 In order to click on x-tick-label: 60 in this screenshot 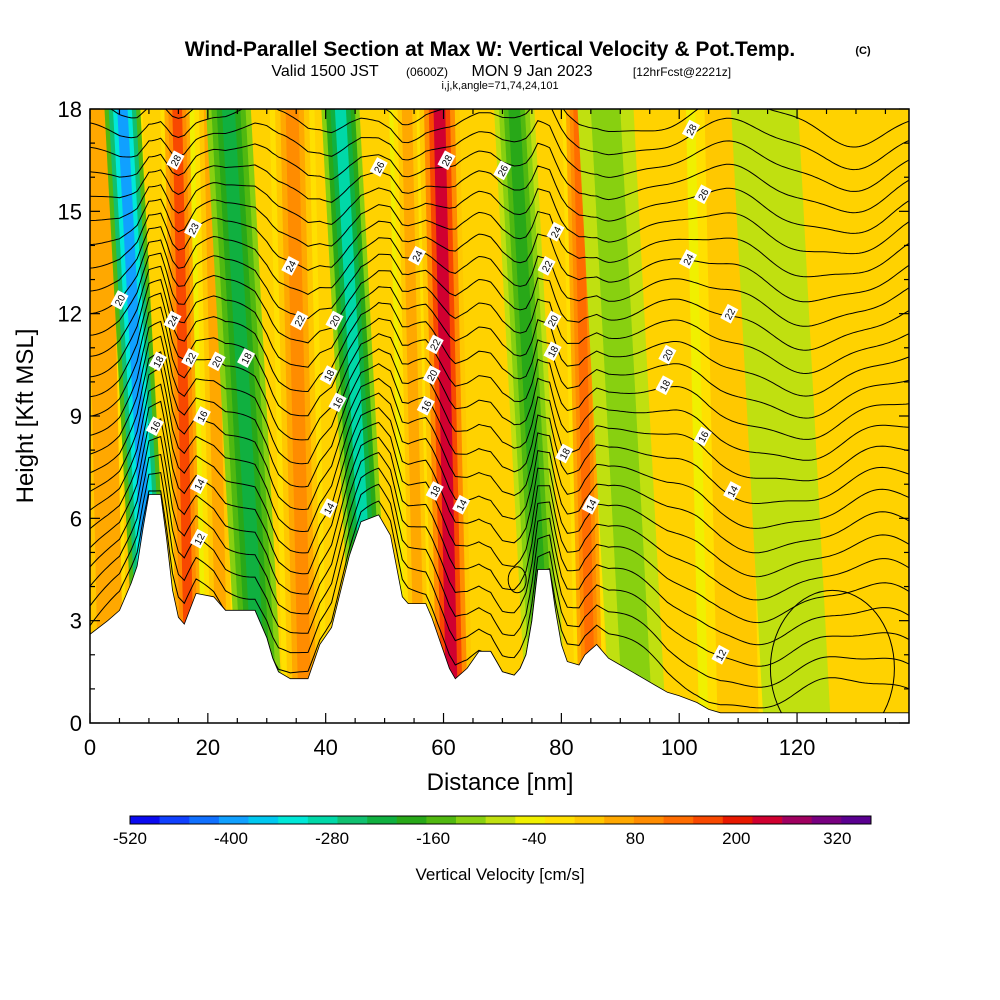, I will do `click(443, 747)`.